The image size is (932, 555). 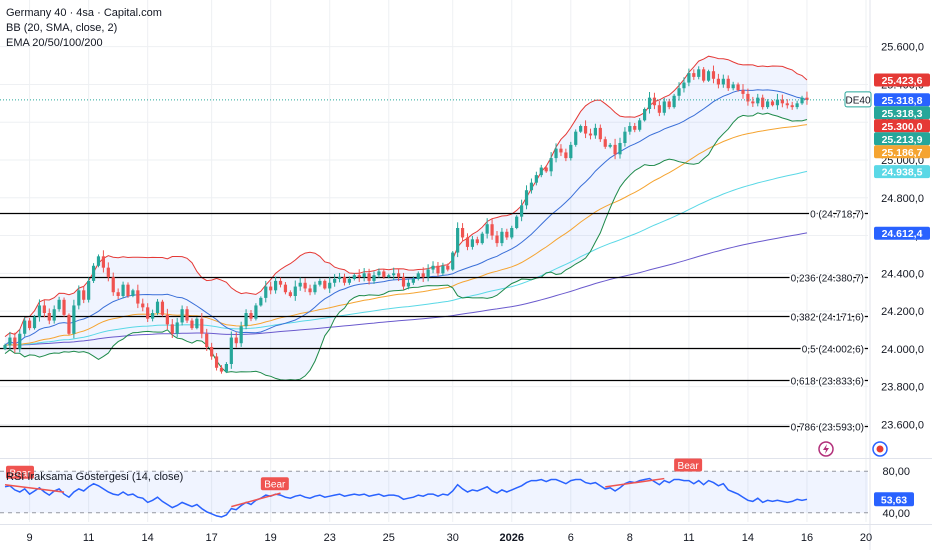 What do you see at coordinates (54, 43) in the screenshot?
I see `legend-ema: EMA 20/50/100/200` at bounding box center [54, 43].